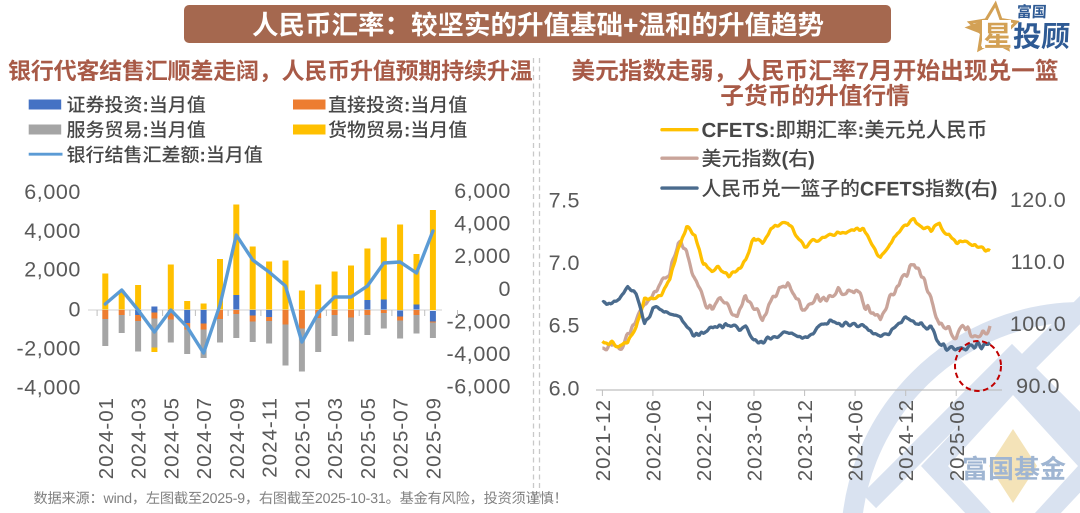 The height and width of the screenshot is (513, 1080). What do you see at coordinates (478, 387) in the screenshot?
I see `svg-text: -6,000` at bounding box center [478, 387].